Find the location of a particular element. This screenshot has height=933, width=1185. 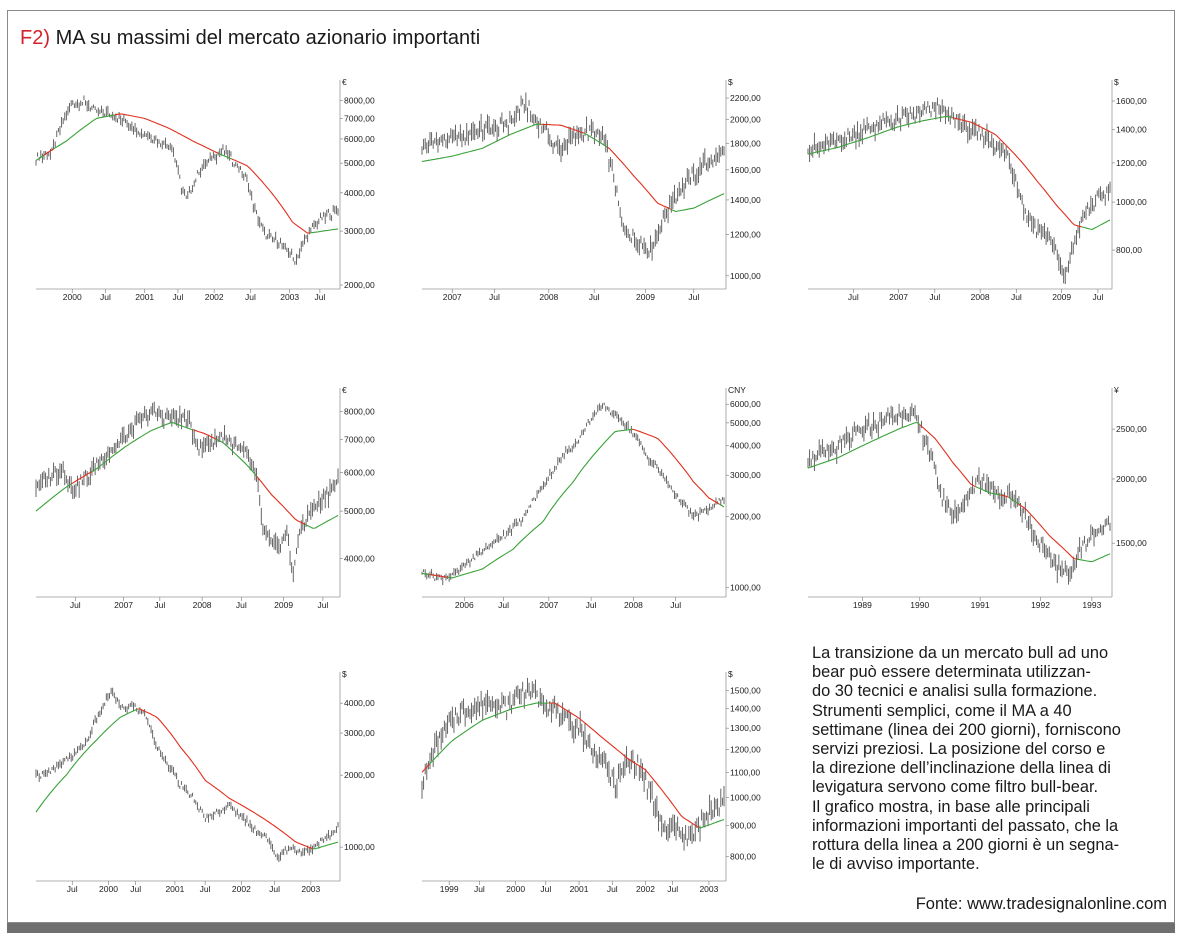

description-line: le di avviso importante. is located at coordinates (896, 864).